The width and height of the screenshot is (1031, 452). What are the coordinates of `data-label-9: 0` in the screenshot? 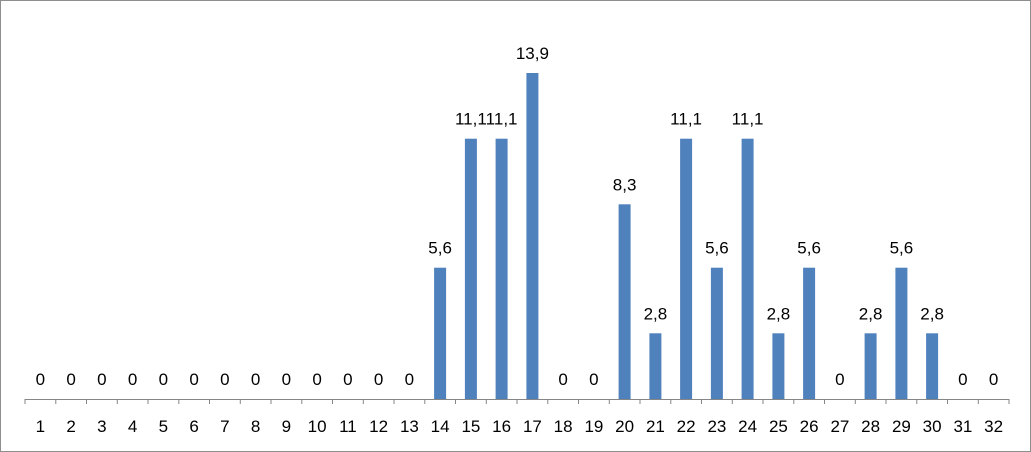 It's located at (286, 379).